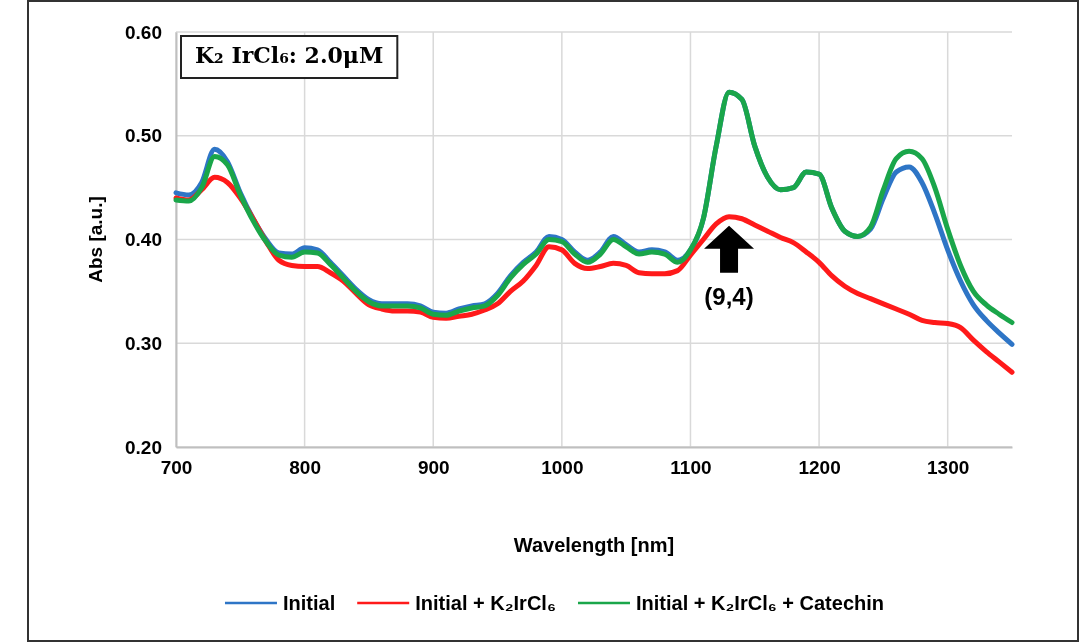 This screenshot has height=643, width=1081. I want to click on x-tick-label: 1000, so click(562, 468).